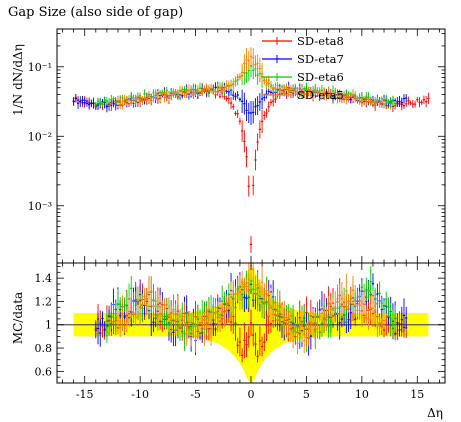  I want to click on x-tick-label: -5, so click(195, 394).